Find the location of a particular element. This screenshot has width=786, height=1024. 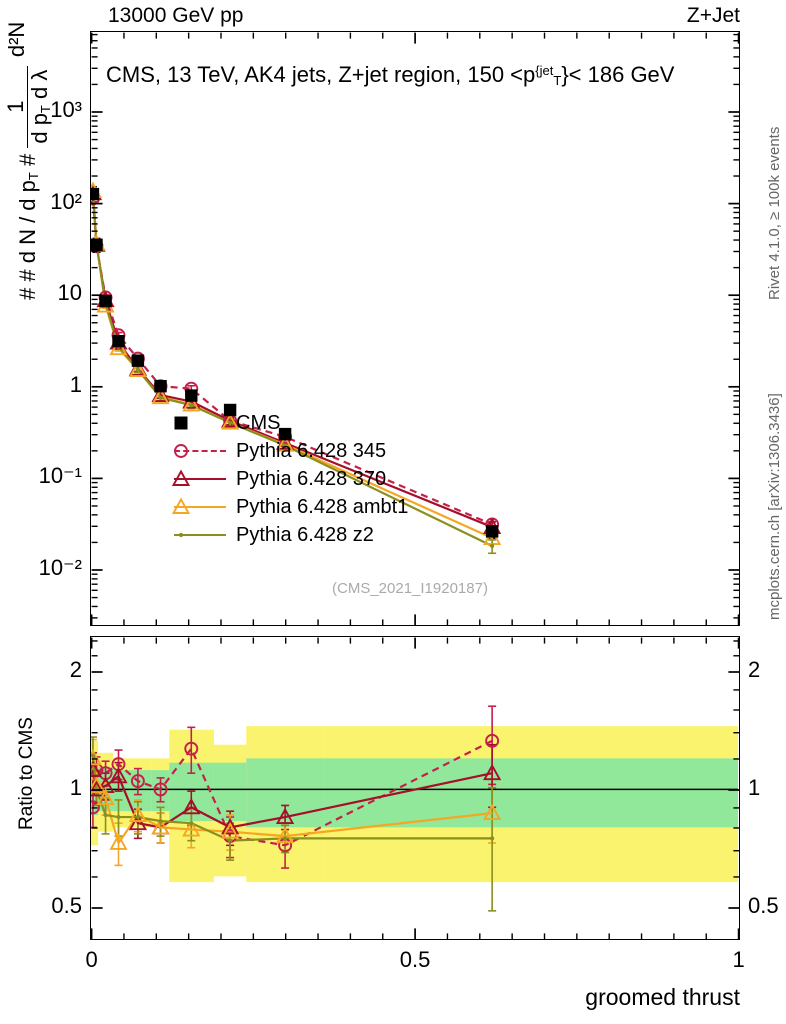

y-axis-title: # # d N / d pT # 1 d pT d λ d²N is located at coordinates (28, 159).